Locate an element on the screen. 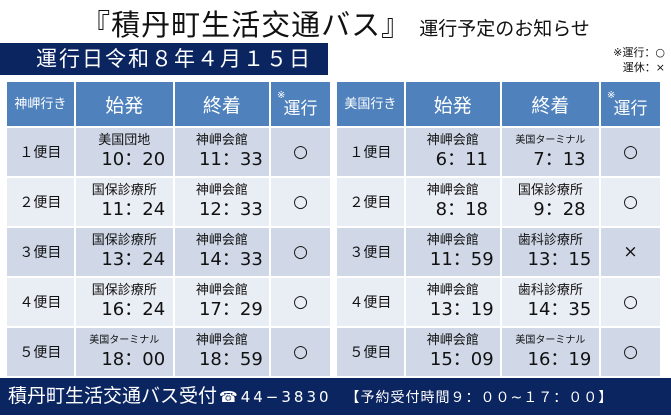 The width and height of the screenshot is (671, 417). header-row: 神岬行き 始発 終着 ※ 運行 is located at coordinates (168, 104).